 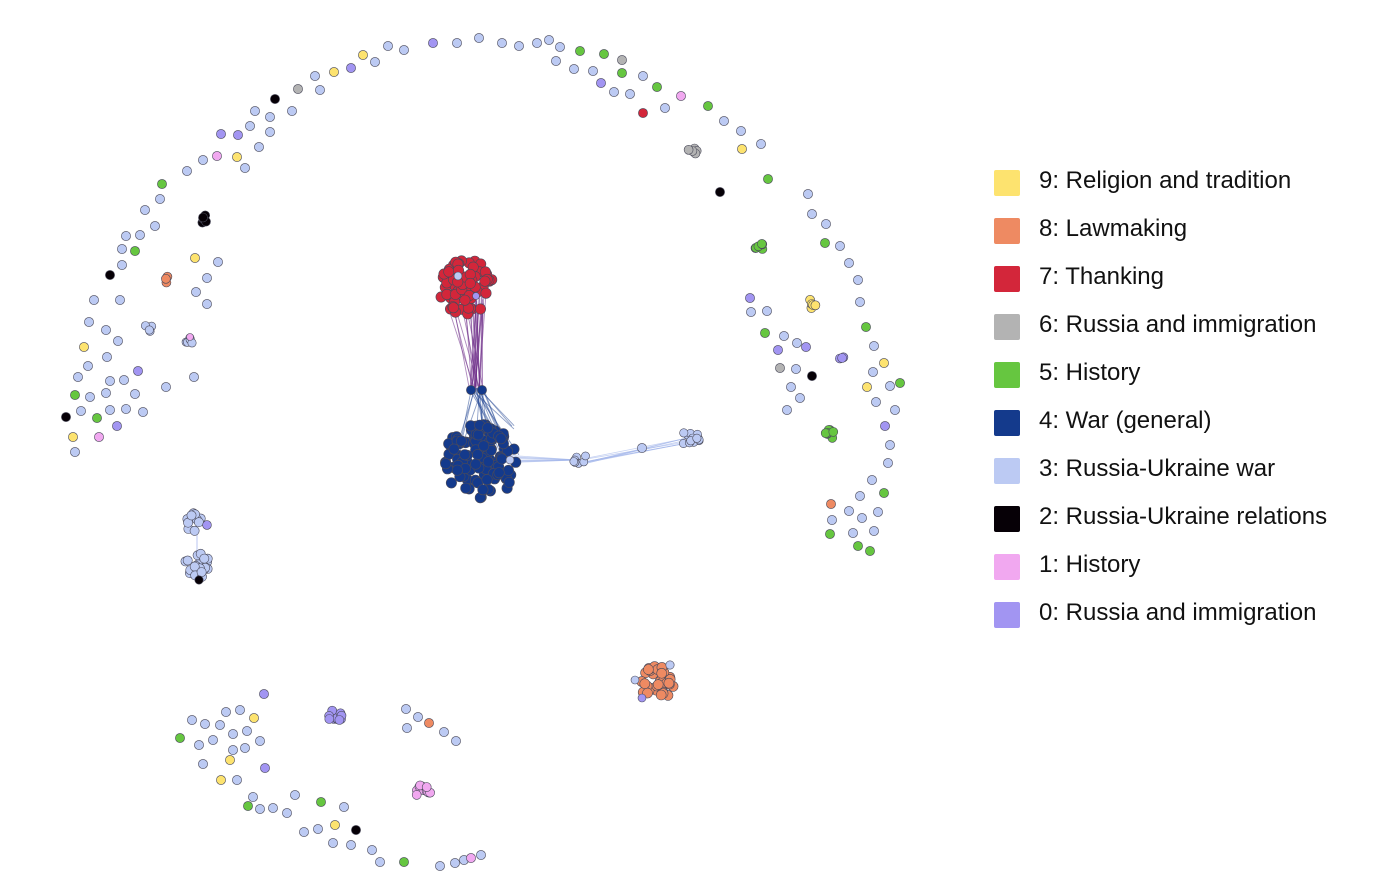 I want to click on legend-item-topic-8: 8: Lawmaking, so click(x=1184, y=230).